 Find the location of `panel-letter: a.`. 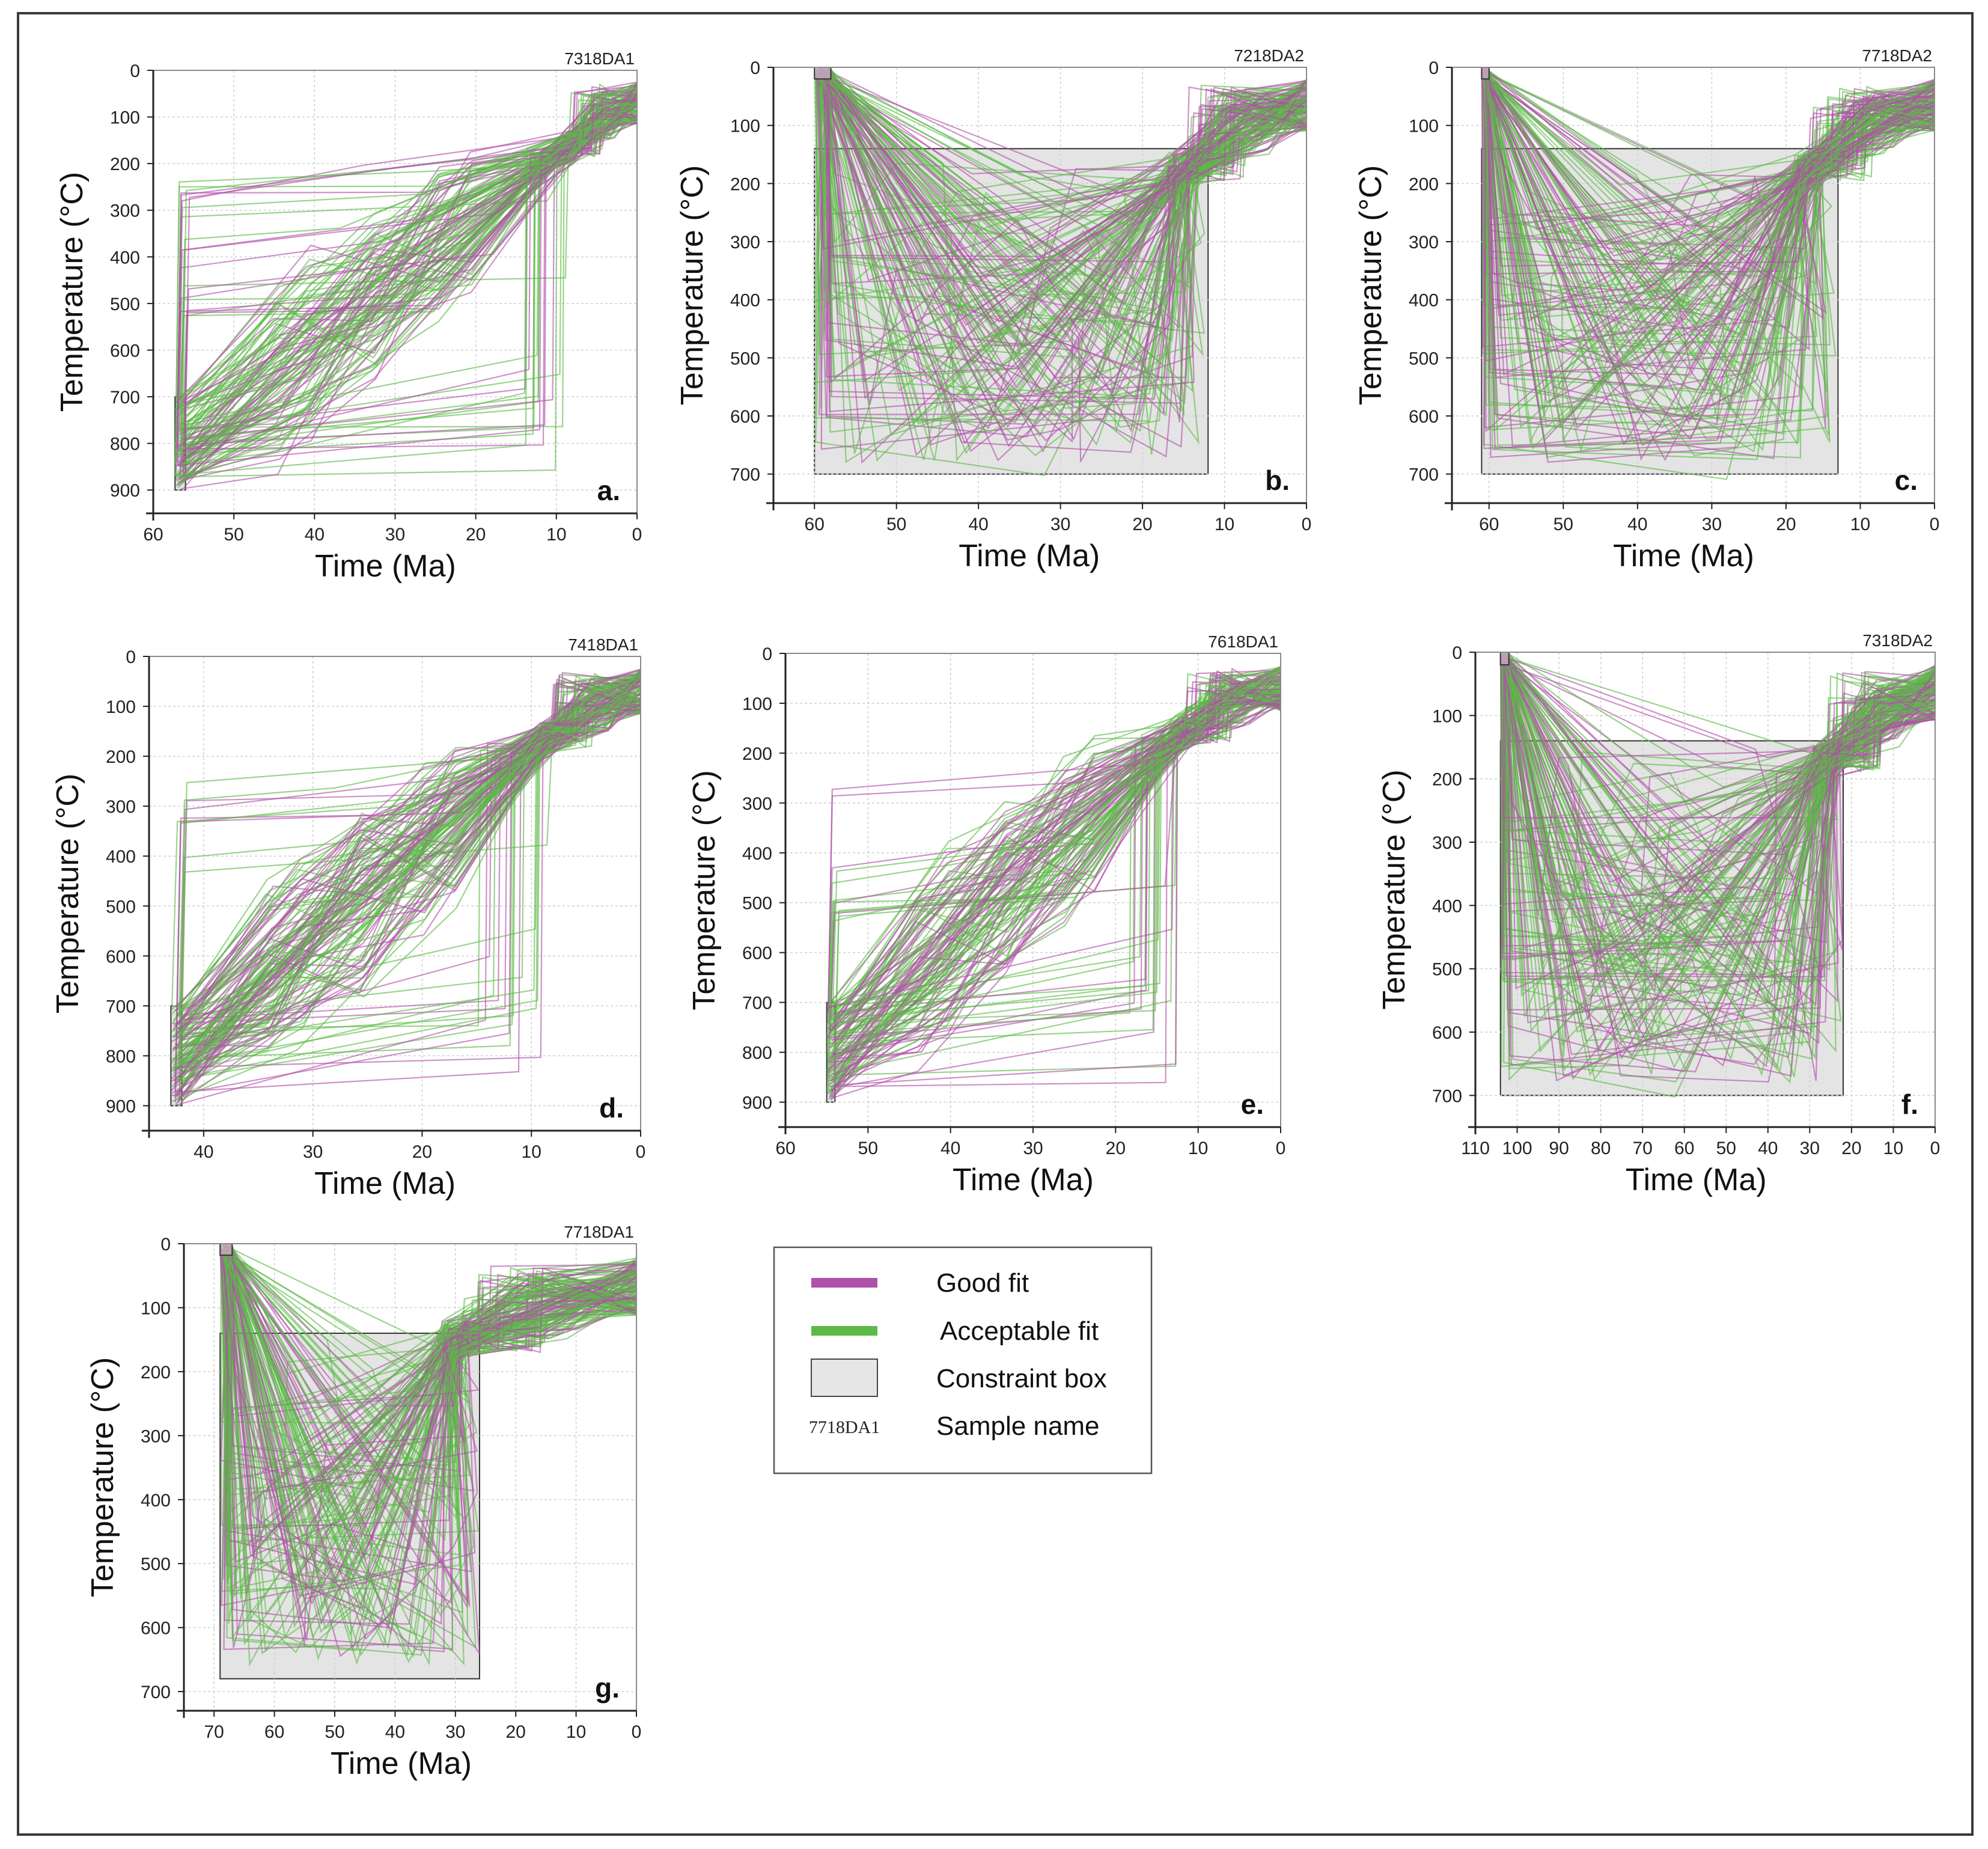

panel-letter: a. is located at coordinates (608, 490).